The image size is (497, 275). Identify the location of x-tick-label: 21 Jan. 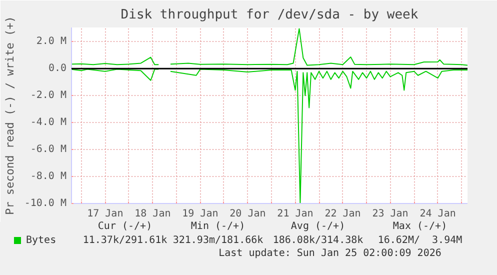
(295, 214).